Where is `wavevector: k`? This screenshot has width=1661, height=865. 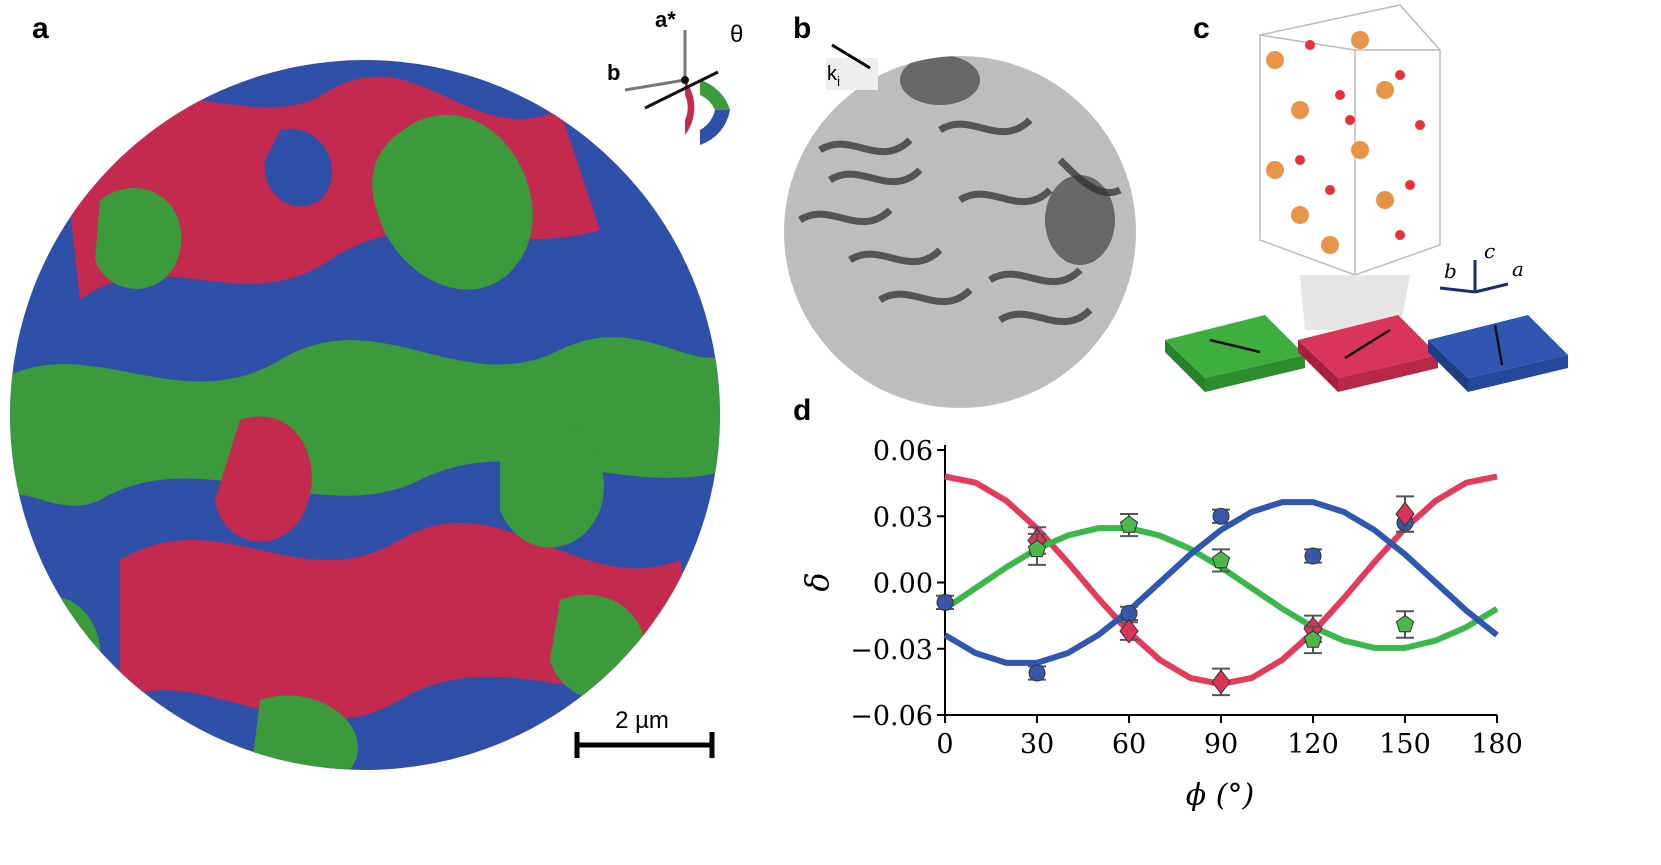
wavevector: k is located at coordinates (832, 74).